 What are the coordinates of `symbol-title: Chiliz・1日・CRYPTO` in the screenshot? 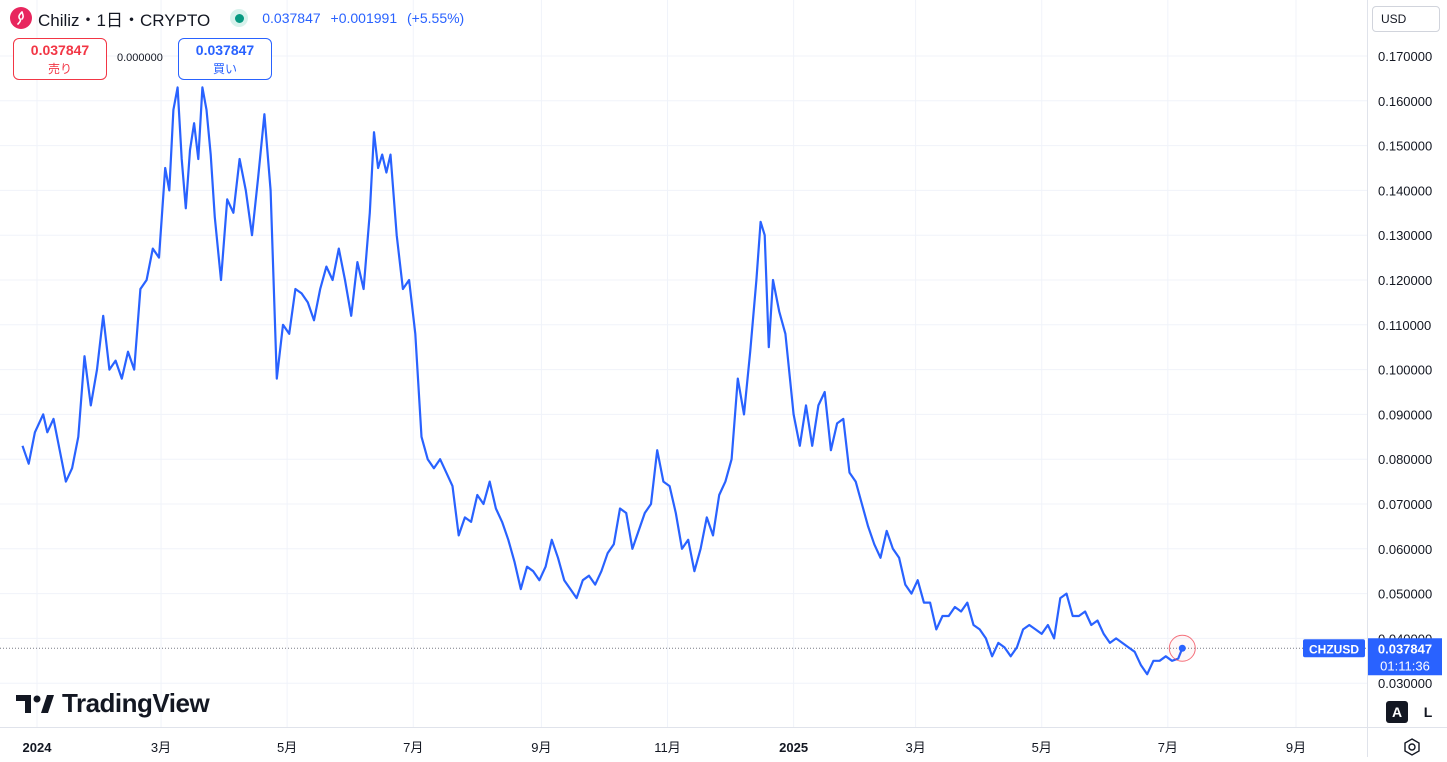 It's located at (124, 20).